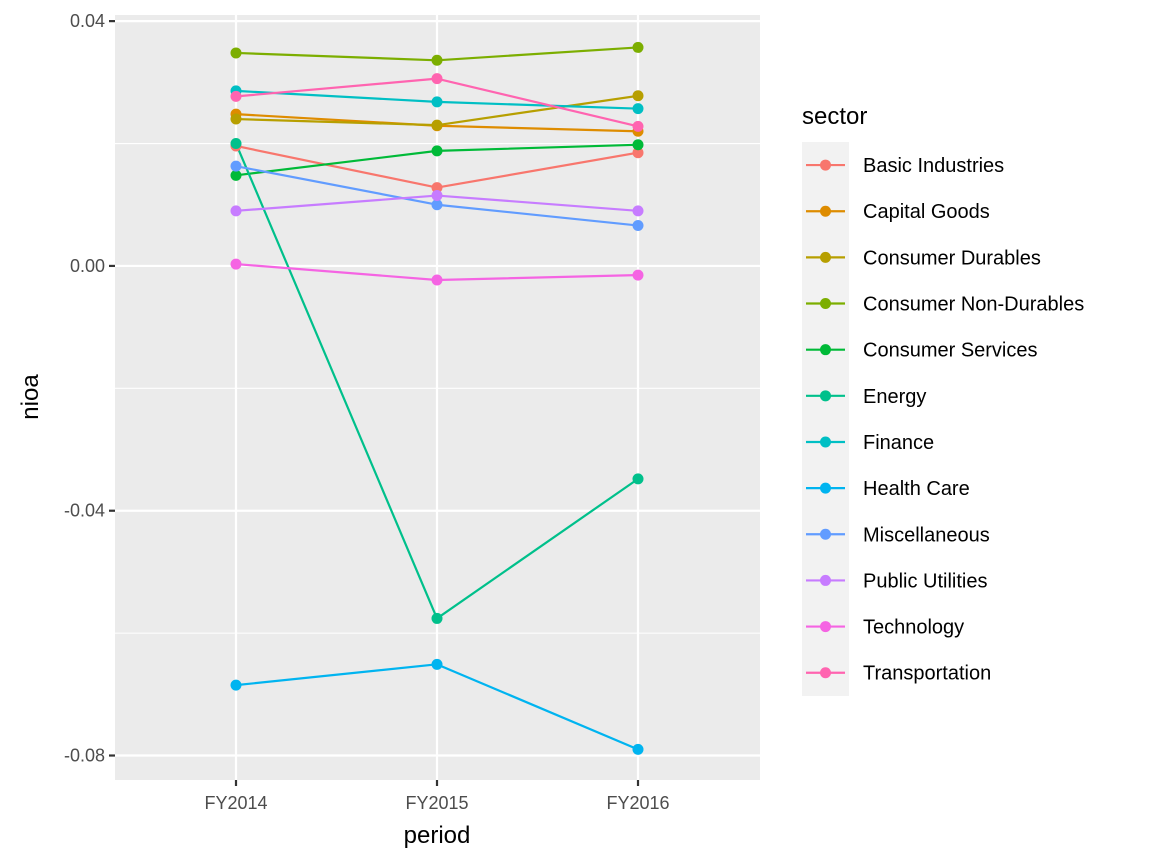 This screenshot has height=865, width=1152. I want to click on legend-item: Basic Industries, so click(905, 166).